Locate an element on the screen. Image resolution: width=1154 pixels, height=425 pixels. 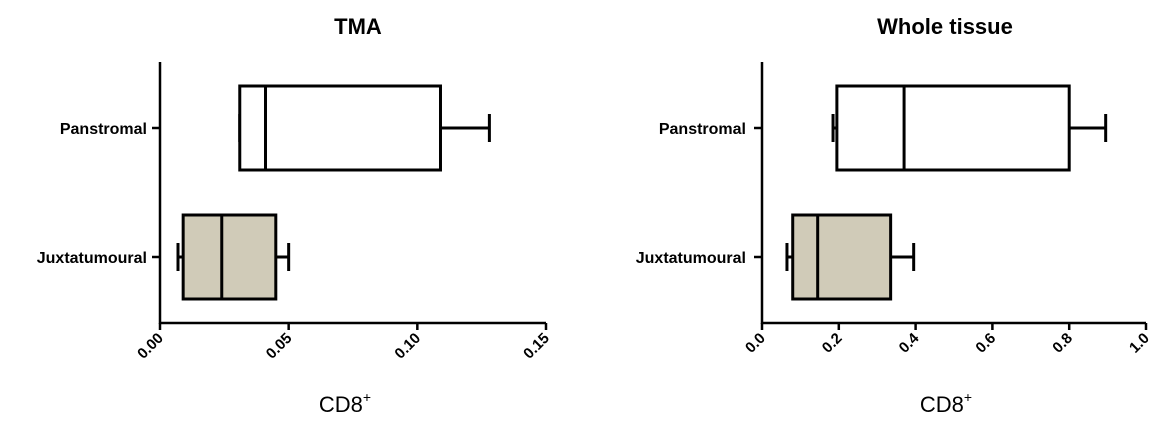
x-tick-label: 0.10 is located at coordinates (407, 346).